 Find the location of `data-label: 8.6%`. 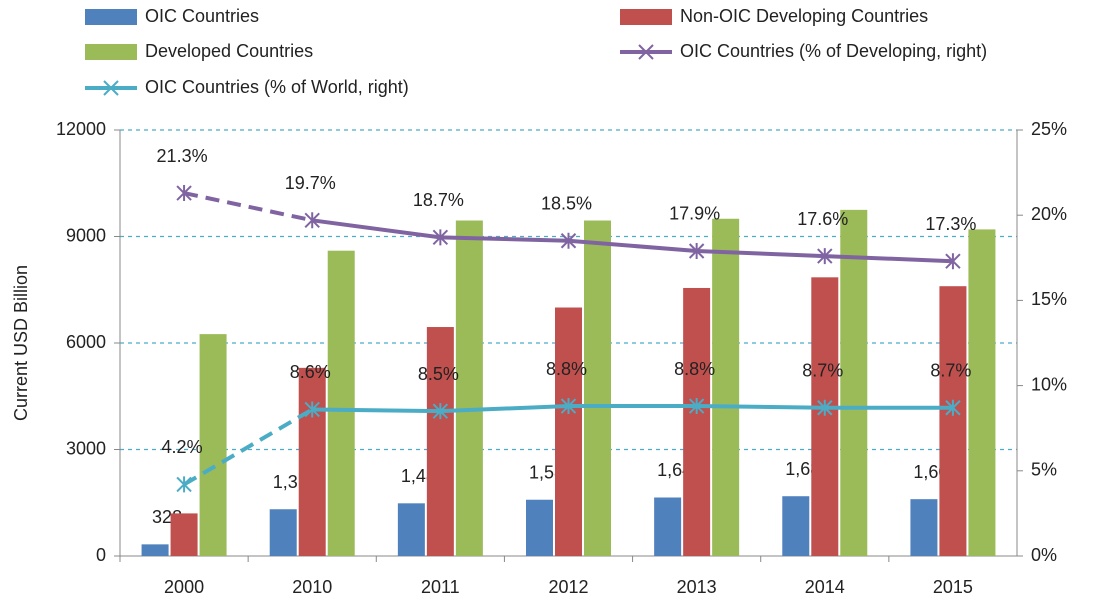

data-label: 8.6% is located at coordinates (310, 372).